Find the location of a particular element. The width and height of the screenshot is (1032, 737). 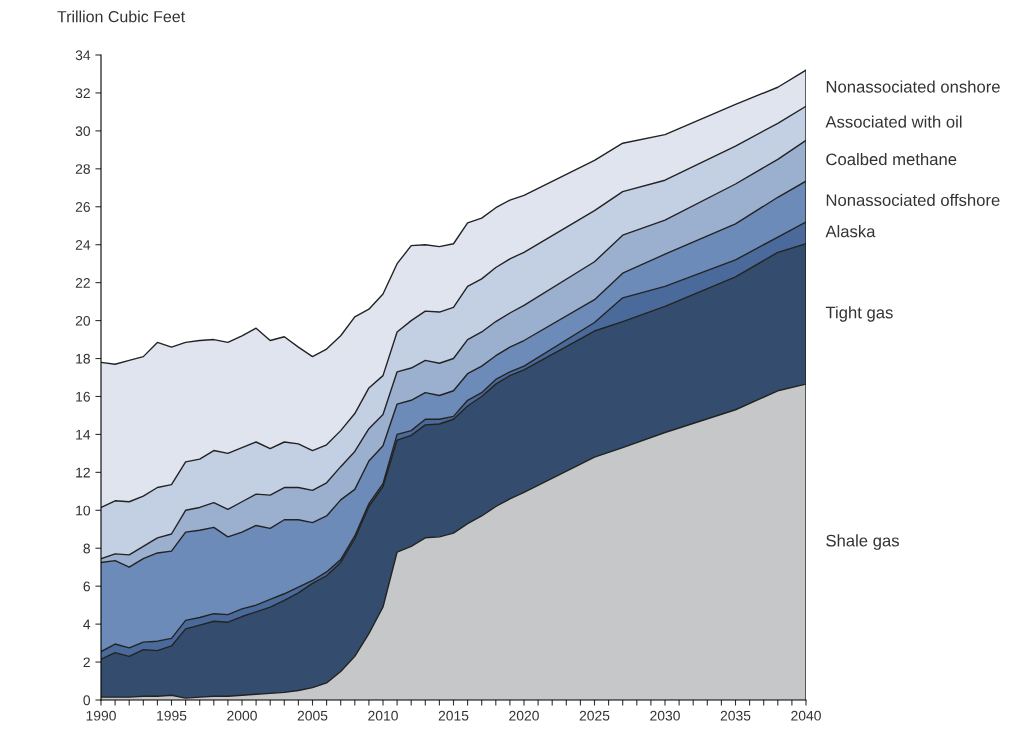

series-label: Nonassociated offshore is located at coordinates (913, 200).